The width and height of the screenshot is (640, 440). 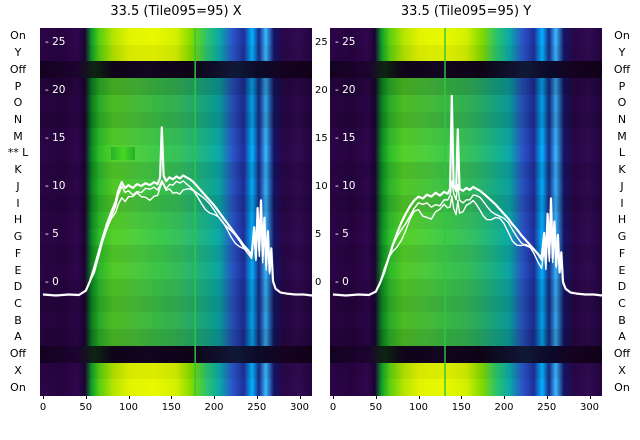 What do you see at coordinates (622, 354) in the screenshot?
I see `row-label-right-19: Off` at bounding box center [622, 354].